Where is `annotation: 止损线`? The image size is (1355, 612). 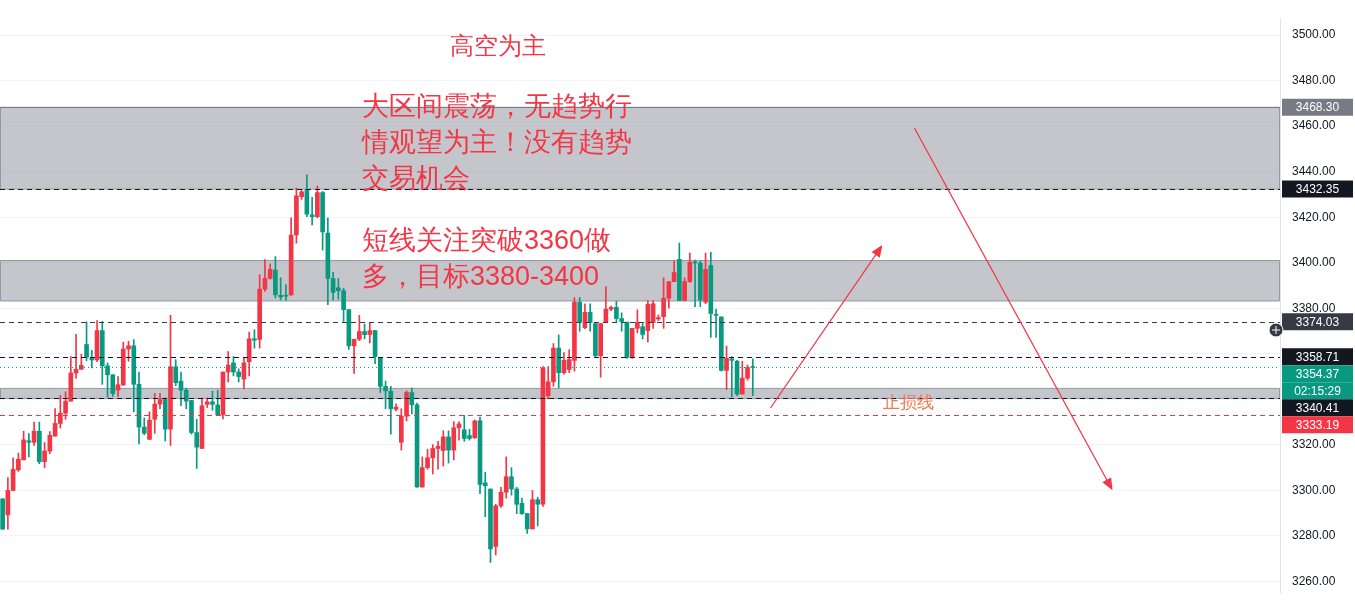 annotation: 止损线 is located at coordinates (909, 402).